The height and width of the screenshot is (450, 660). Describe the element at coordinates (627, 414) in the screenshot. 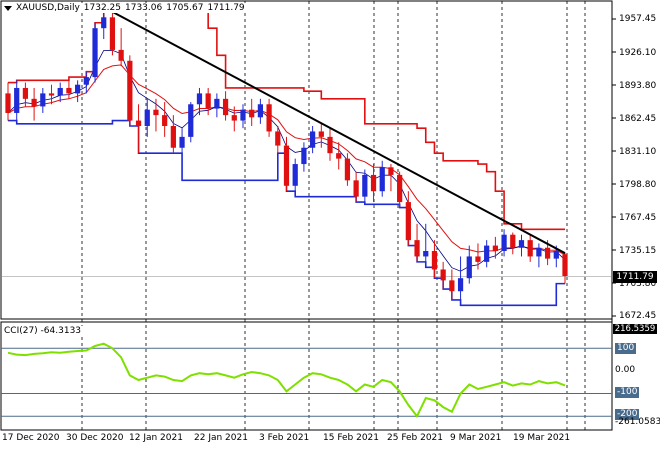

I see `cci-level-minus200: -200` at that location.